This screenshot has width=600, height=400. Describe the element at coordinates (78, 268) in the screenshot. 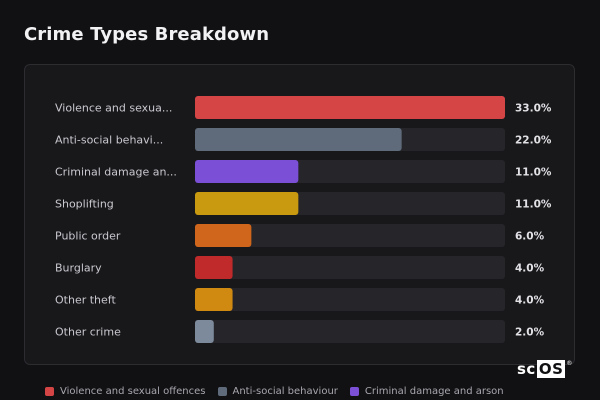

I see `category-label: Burglary` at that location.